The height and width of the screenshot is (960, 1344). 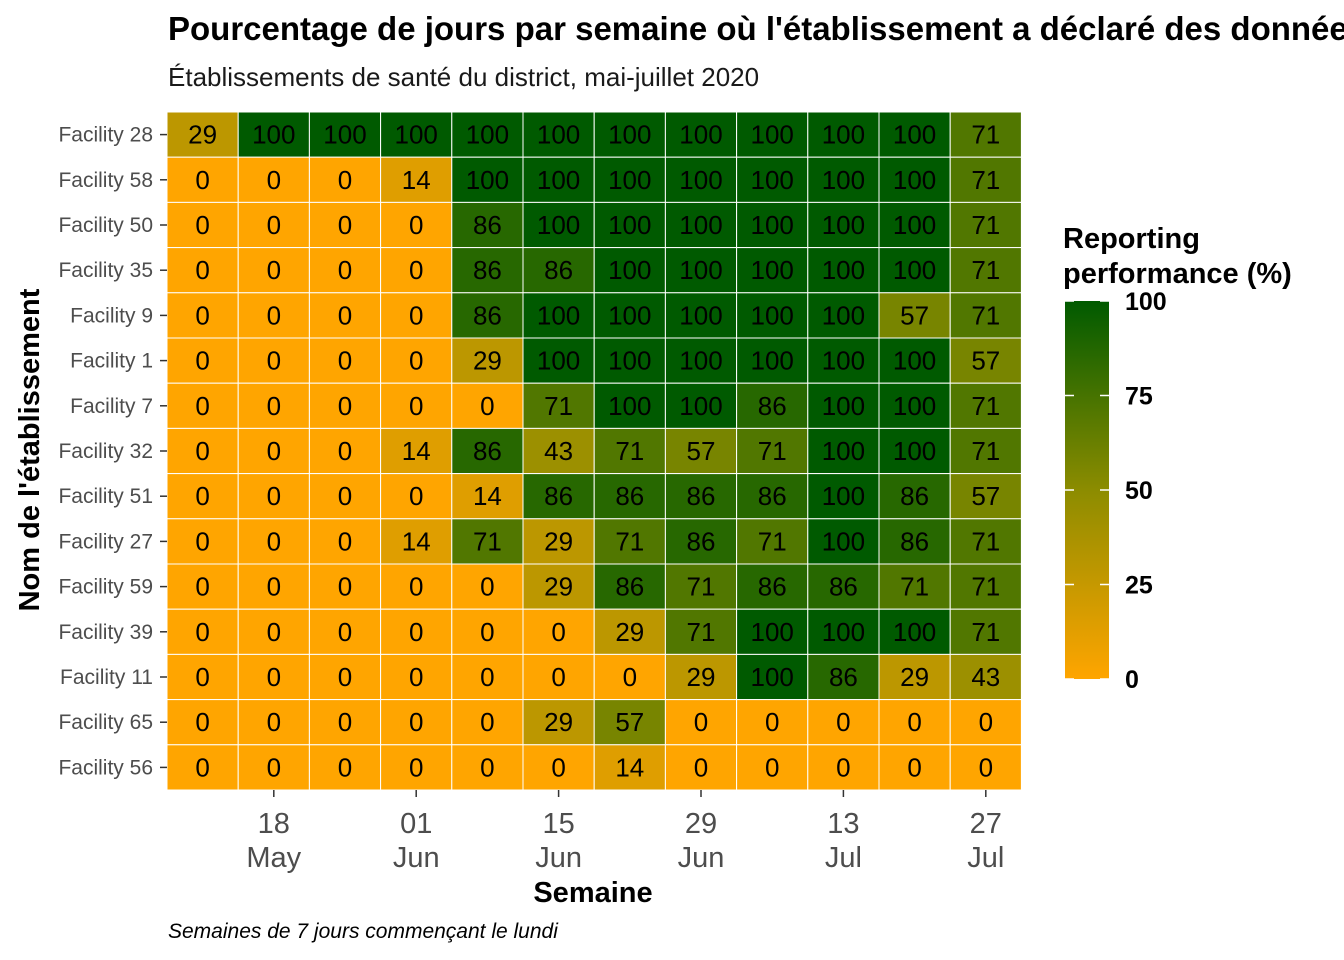 I want to click on y-tick-label: Facility 1, so click(x=111, y=361).